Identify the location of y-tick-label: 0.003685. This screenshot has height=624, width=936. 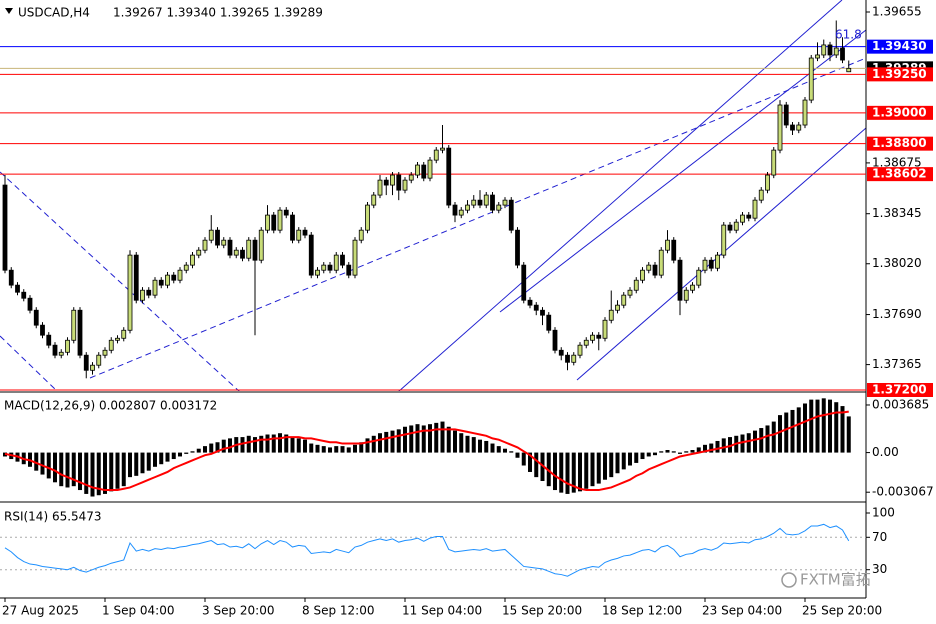
(900, 404).